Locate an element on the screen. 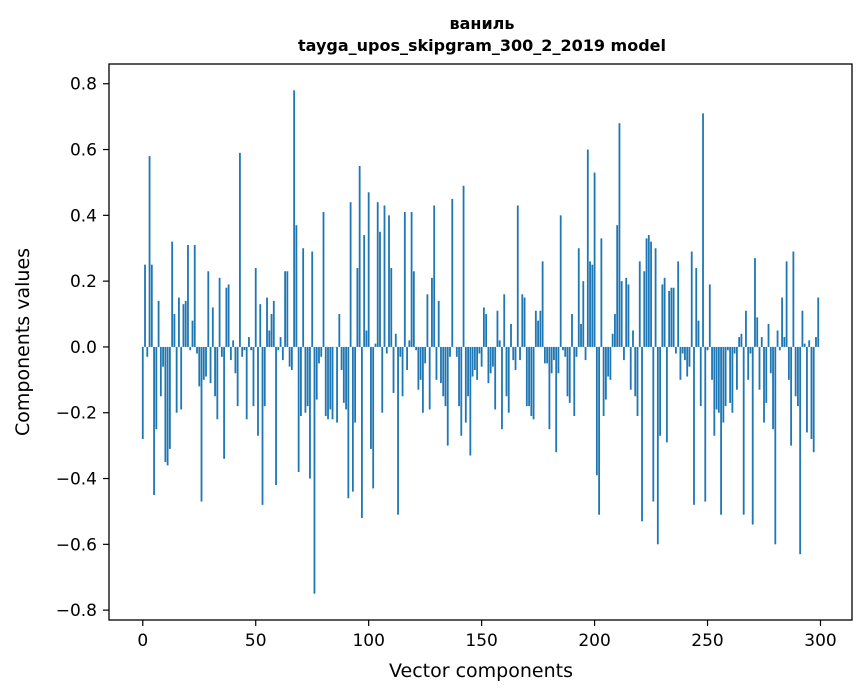 The width and height of the screenshot is (867, 696). y-tick-label: −0.8 is located at coordinates (76, 611).